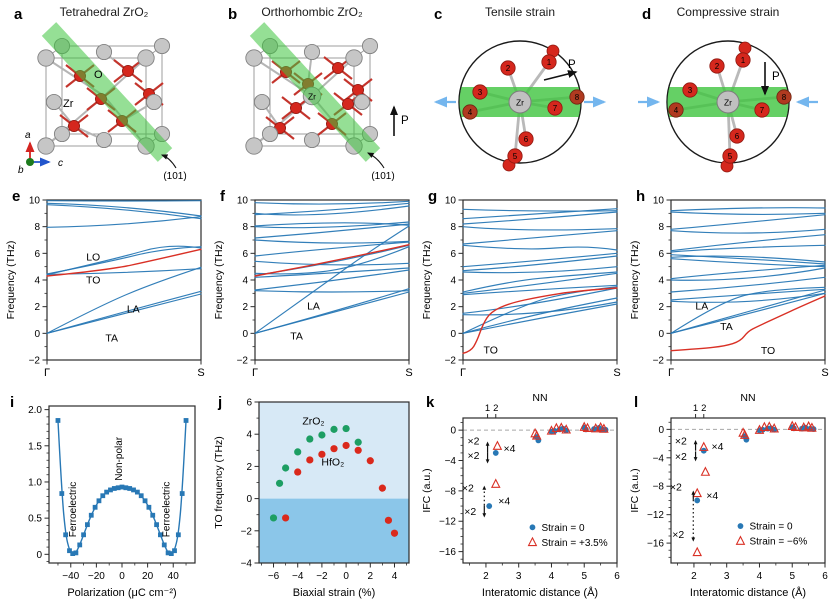 The height and width of the screenshot is (613, 832). What do you see at coordinates (30, 162) in the screenshot?
I see `b-axis-dot` at bounding box center [30, 162].